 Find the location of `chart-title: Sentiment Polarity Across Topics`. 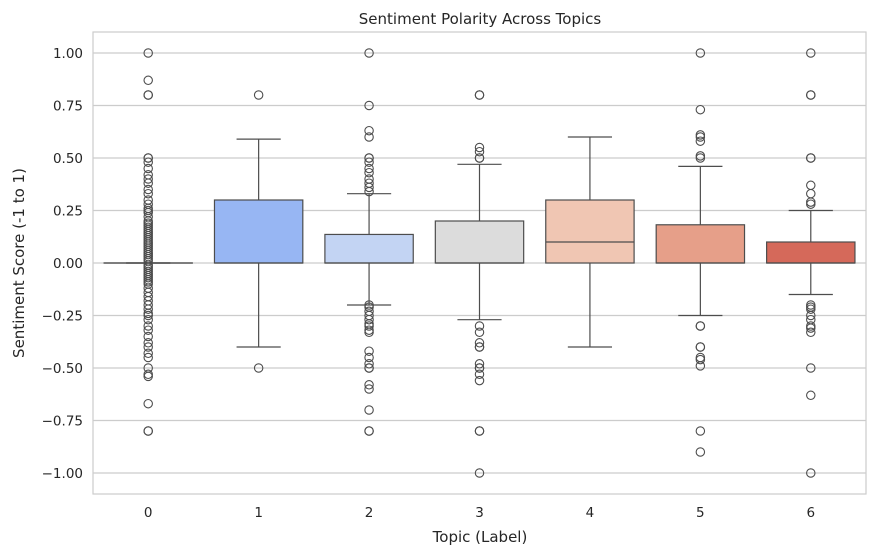

chart-title: Sentiment Polarity Across Topics is located at coordinates (480, 19).